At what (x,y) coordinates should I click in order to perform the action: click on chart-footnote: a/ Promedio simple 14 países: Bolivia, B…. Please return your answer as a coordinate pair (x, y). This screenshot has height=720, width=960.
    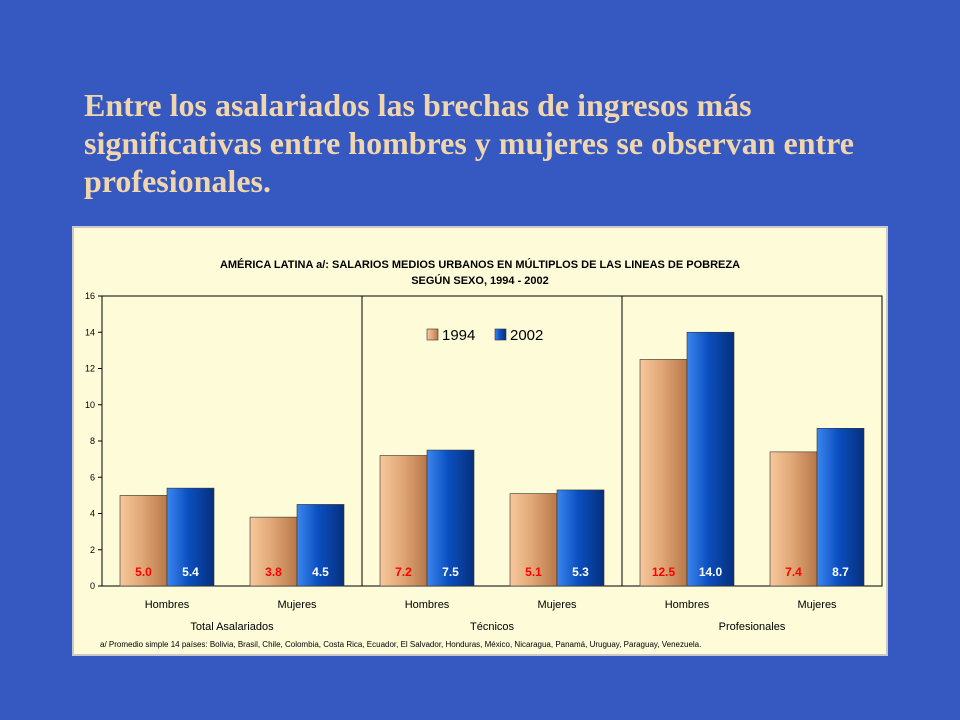
    Looking at the image, I should click on (400, 644).